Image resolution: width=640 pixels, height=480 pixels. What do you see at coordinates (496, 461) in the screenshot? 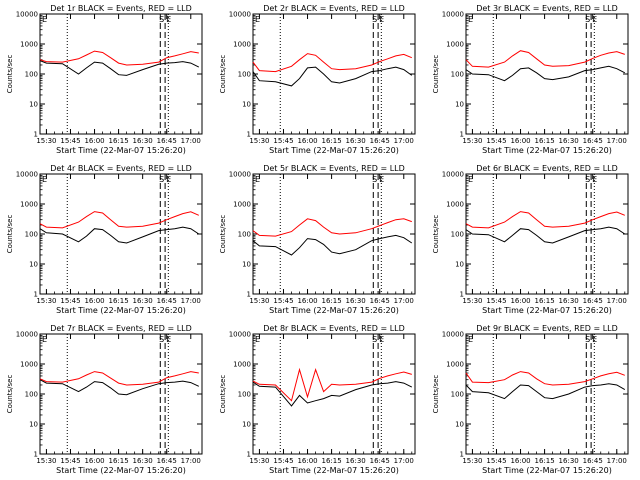
I see `x-tick-label: 15:45` at bounding box center [496, 461].